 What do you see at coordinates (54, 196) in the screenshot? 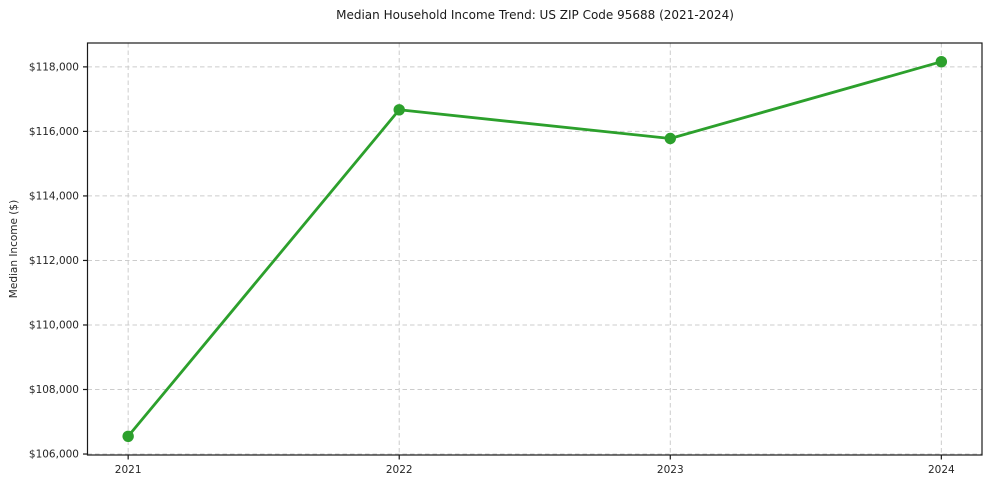
I see `y-tick-label: $114,000` at bounding box center [54, 196].